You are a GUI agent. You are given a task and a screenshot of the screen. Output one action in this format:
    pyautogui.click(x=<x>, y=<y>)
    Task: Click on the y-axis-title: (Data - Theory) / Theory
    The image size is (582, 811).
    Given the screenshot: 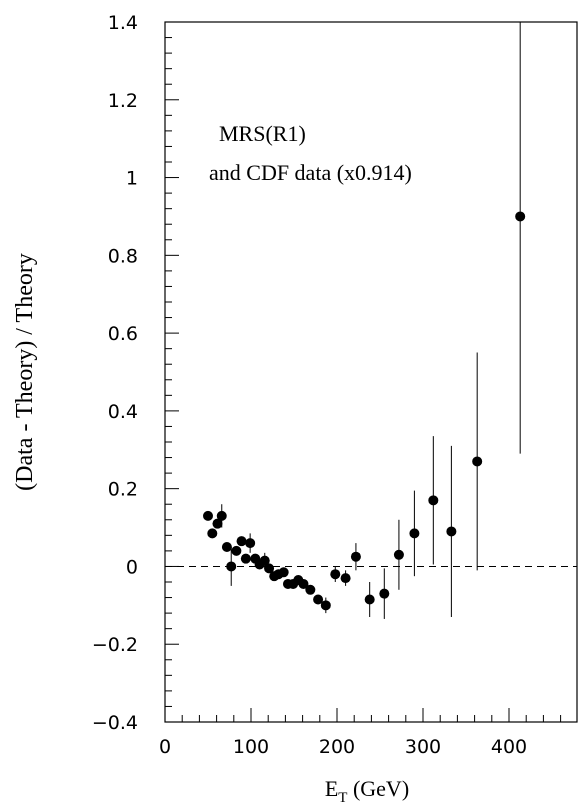 What is the action you would take?
    pyautogui.click(x=25, y=372)
    